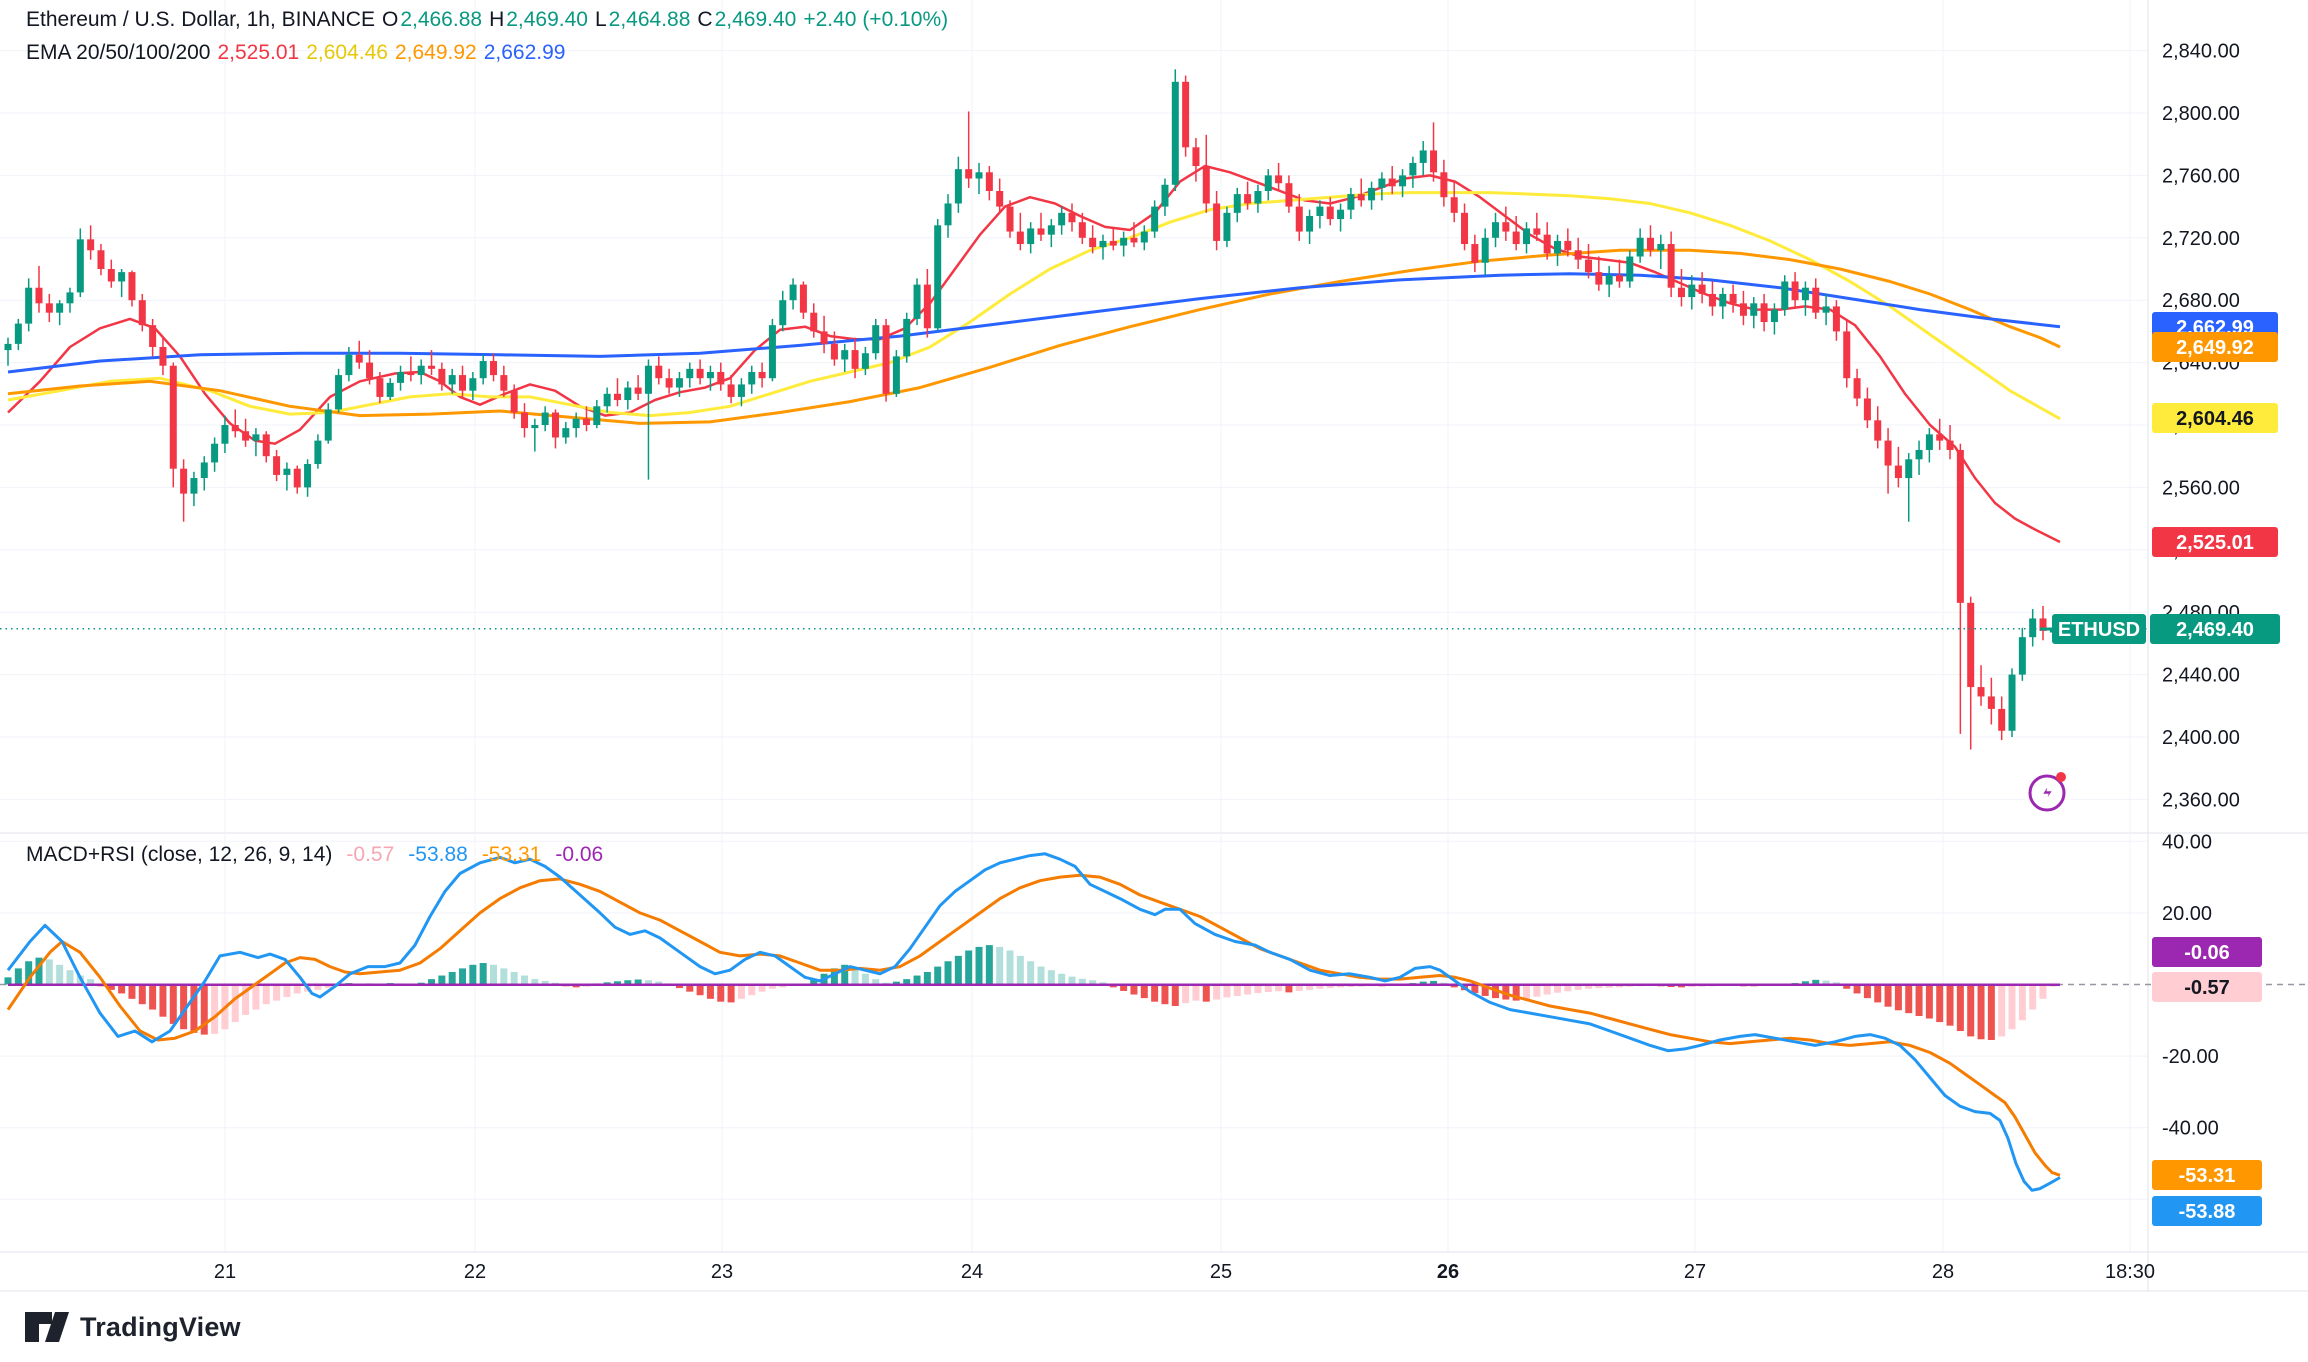 The image size is (2308, 1362). I want to click on svg-text: 2,440.00, so click(2201, 676).